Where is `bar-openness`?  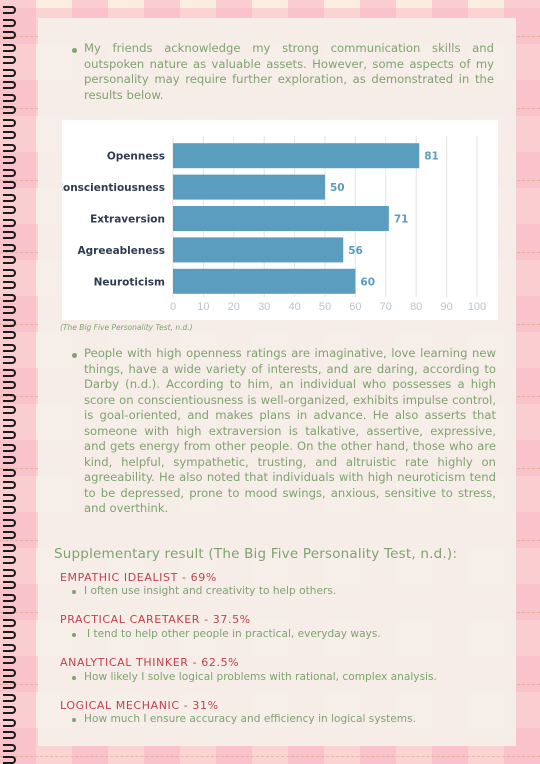 bar-openness is located at coordinates (296, 156).